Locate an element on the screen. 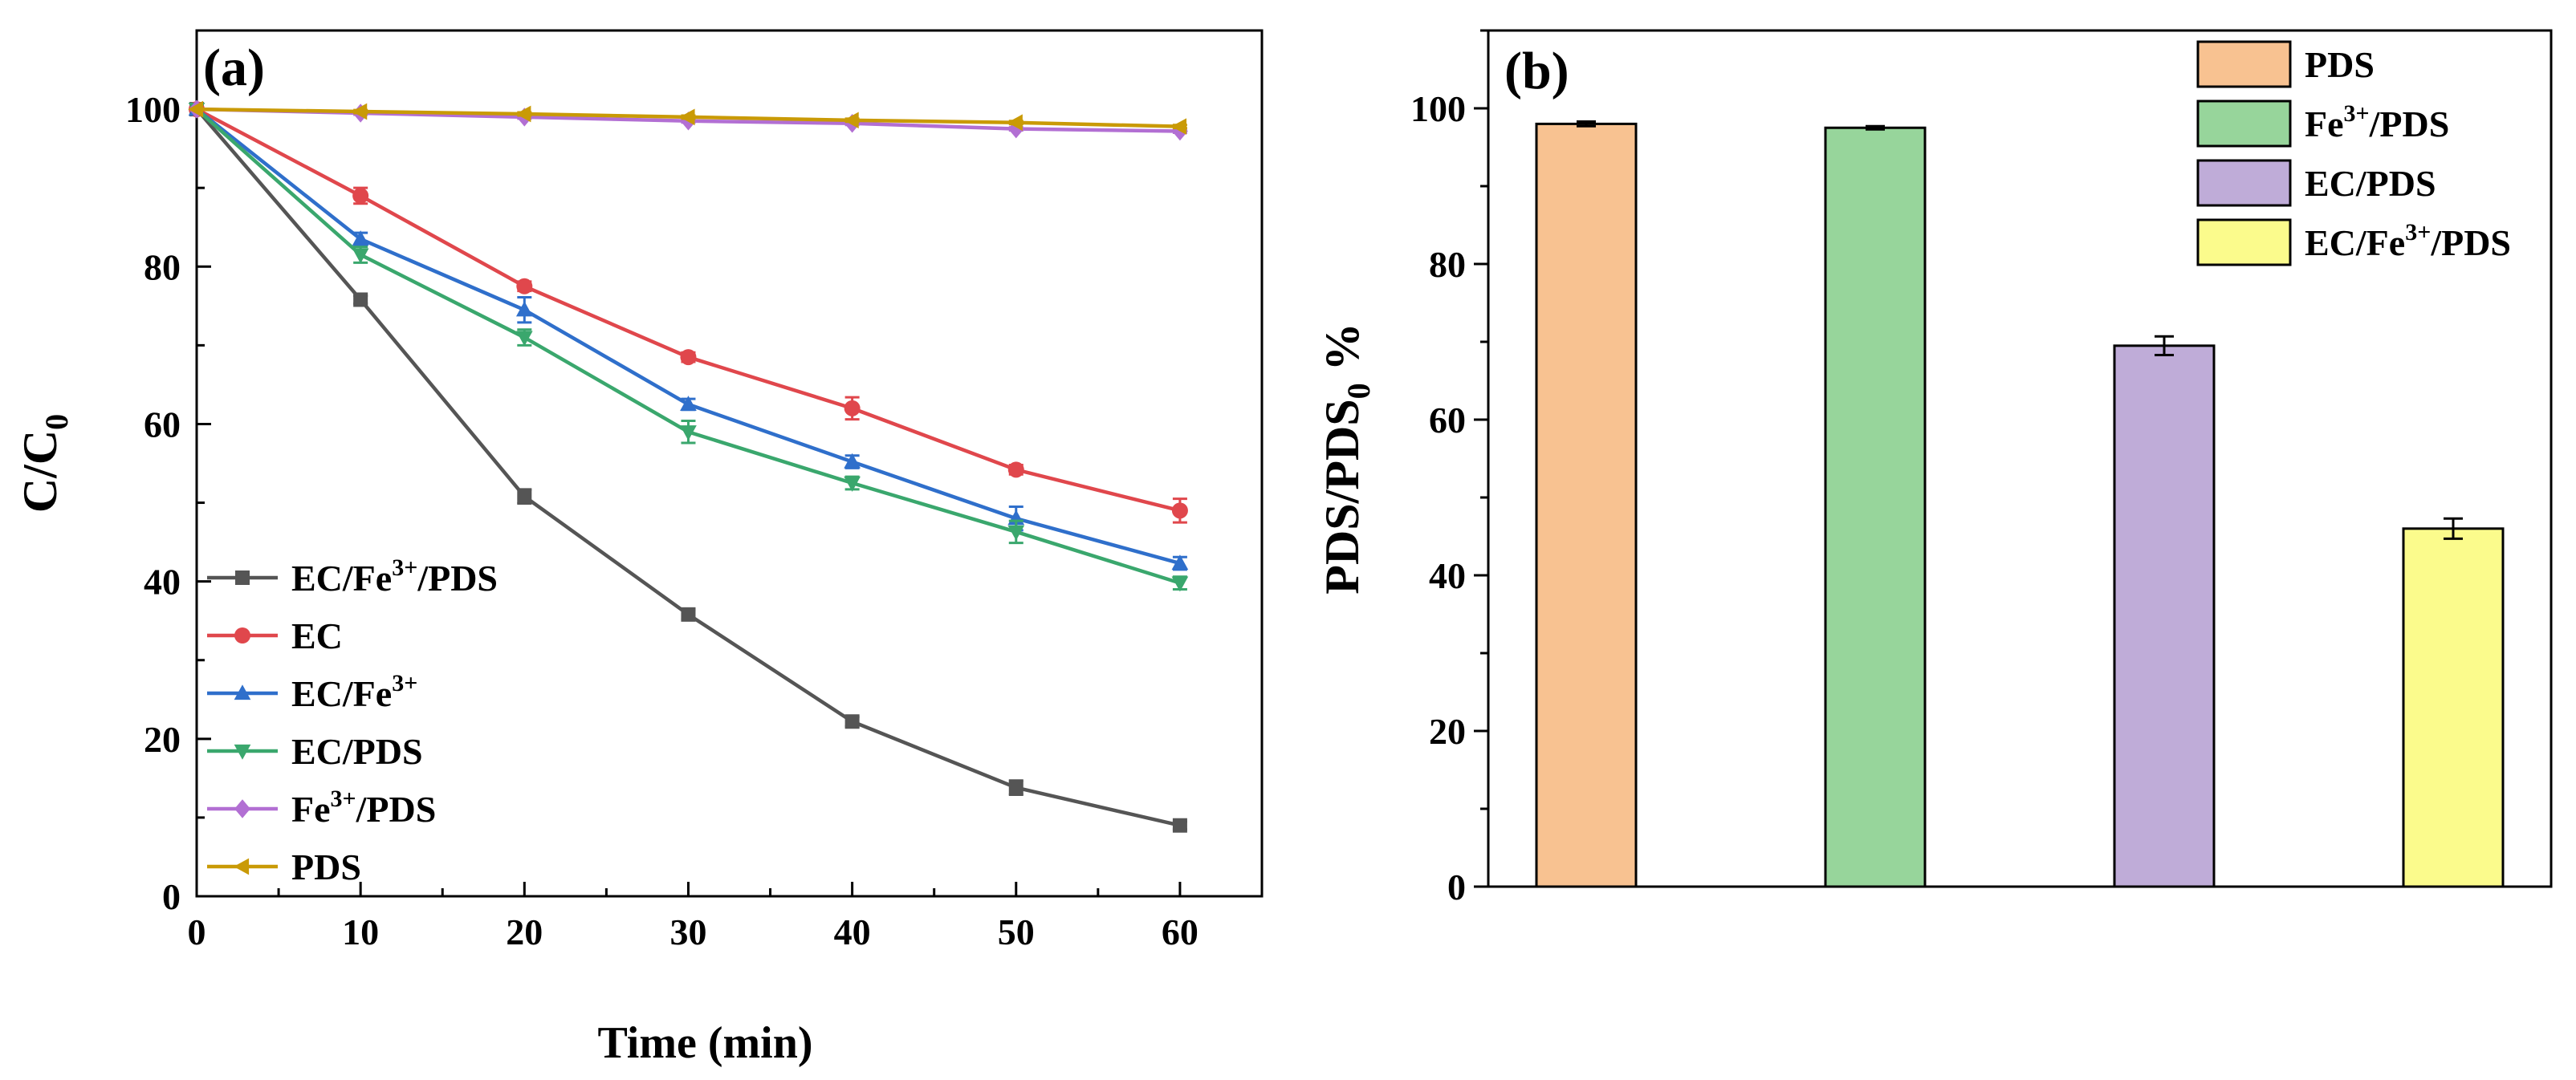 The height and width of the screenshot is (1080, 2576). x-tick-label-a: 20 is located at coordinates (524, 932).